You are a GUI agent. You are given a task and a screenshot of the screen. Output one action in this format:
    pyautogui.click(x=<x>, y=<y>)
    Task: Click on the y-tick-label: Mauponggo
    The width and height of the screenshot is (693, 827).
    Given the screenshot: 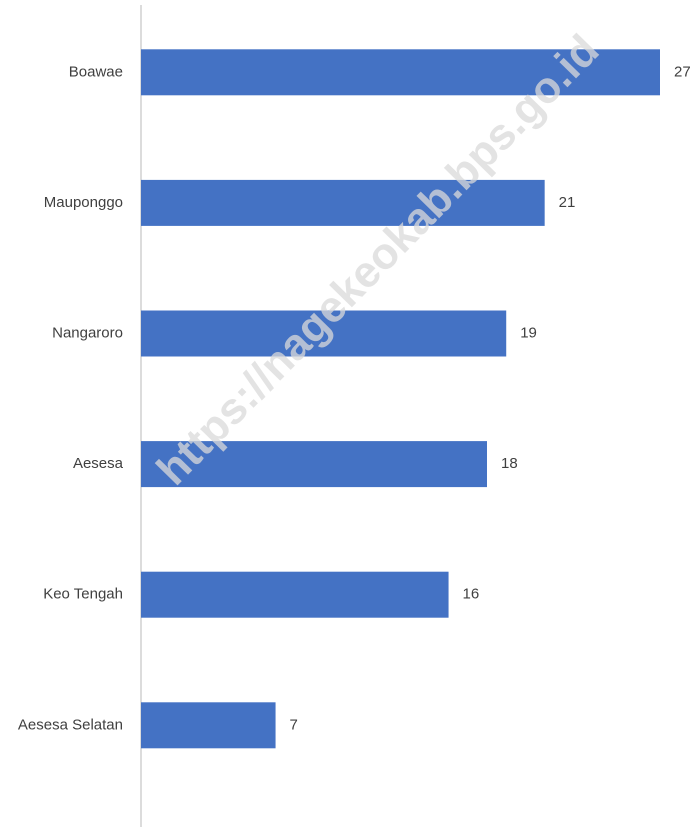 What is the action you would take?
    pyautogui.click(x=83, y=202)
    